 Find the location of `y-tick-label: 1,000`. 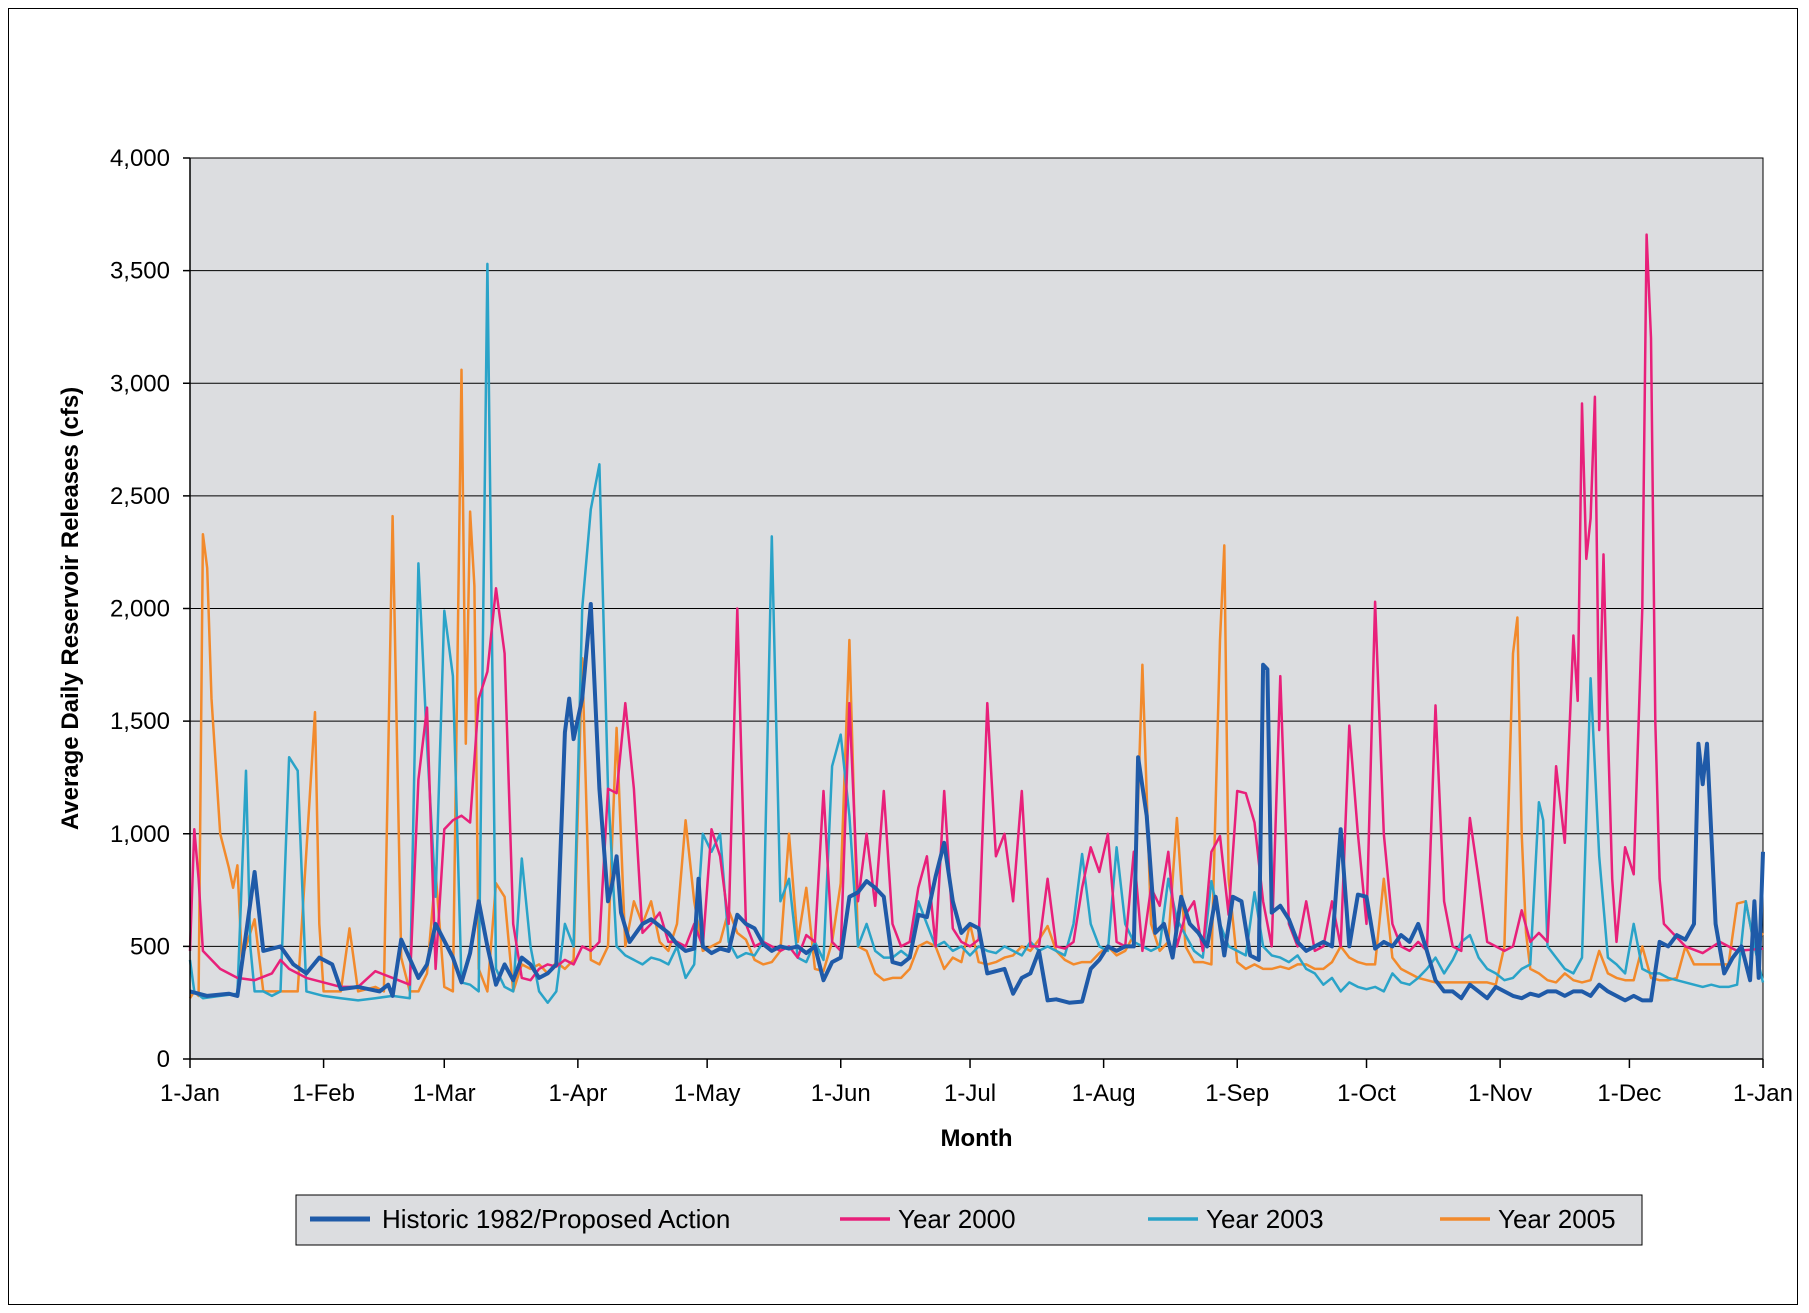

y-tick-label: 1,000 is located at coordinates (140, 834).